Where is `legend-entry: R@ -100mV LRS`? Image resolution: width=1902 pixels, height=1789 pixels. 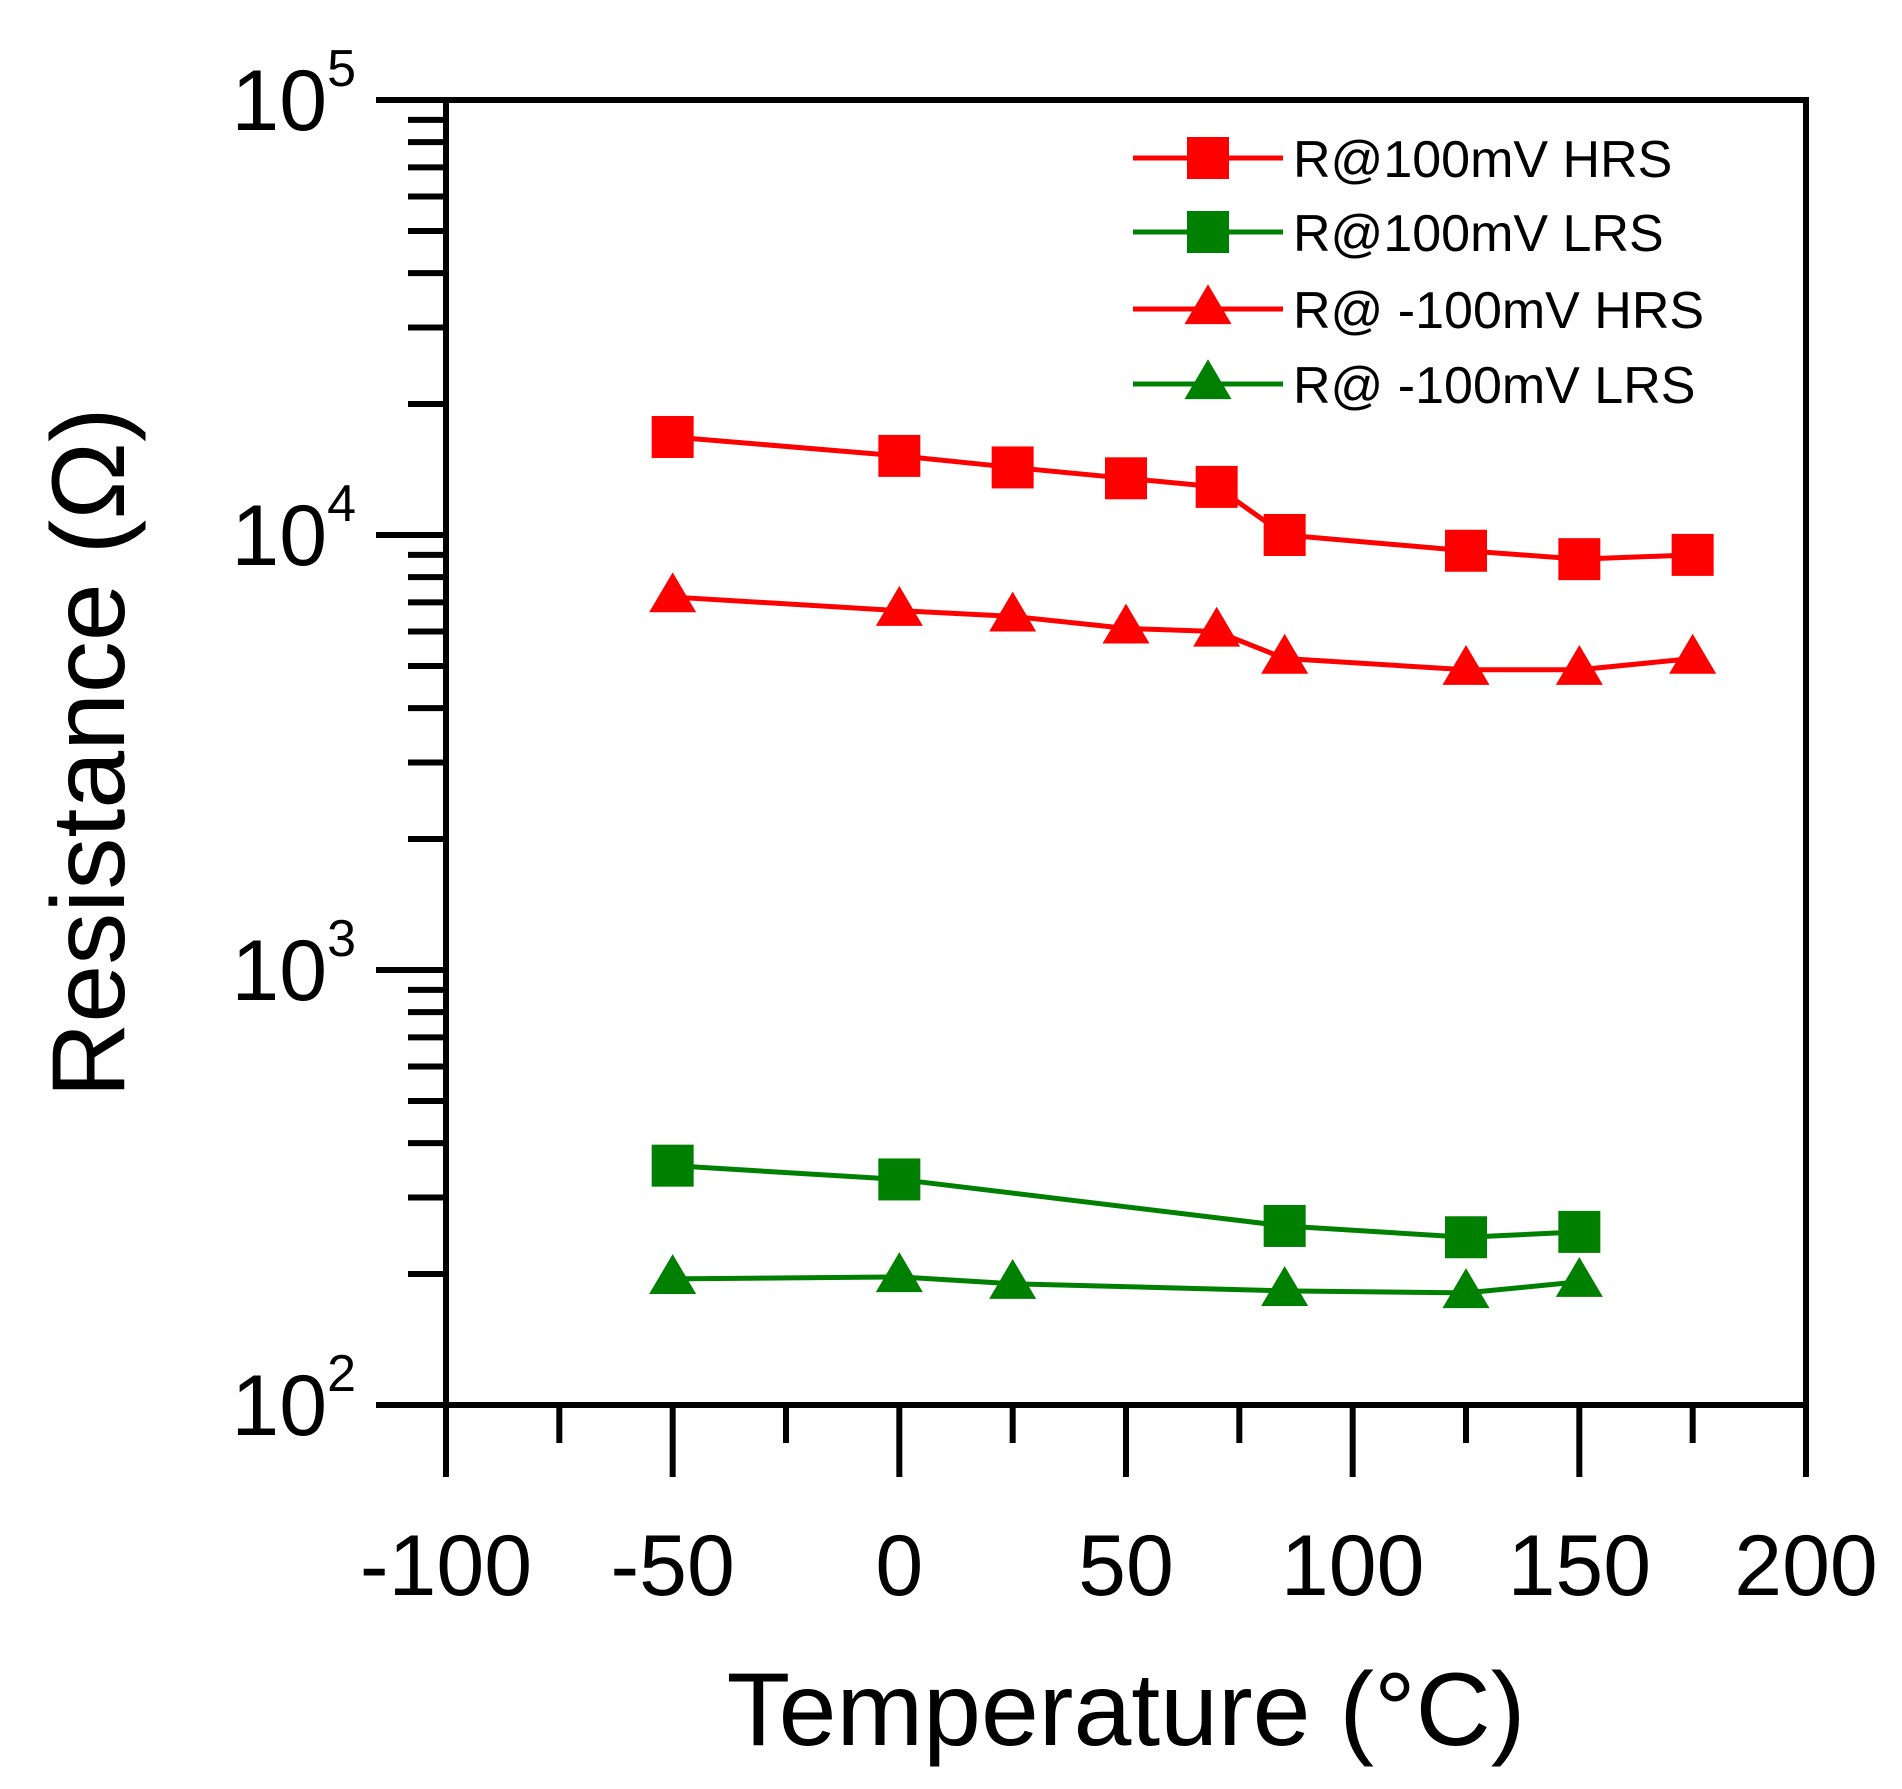
legend-entry: R@ -100mV LRS is located at coordinates (1414, 386).